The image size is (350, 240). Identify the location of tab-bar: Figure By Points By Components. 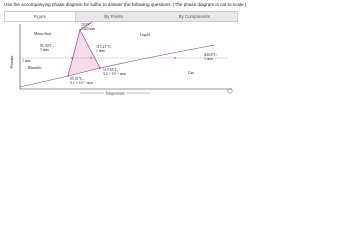
(121, 16).